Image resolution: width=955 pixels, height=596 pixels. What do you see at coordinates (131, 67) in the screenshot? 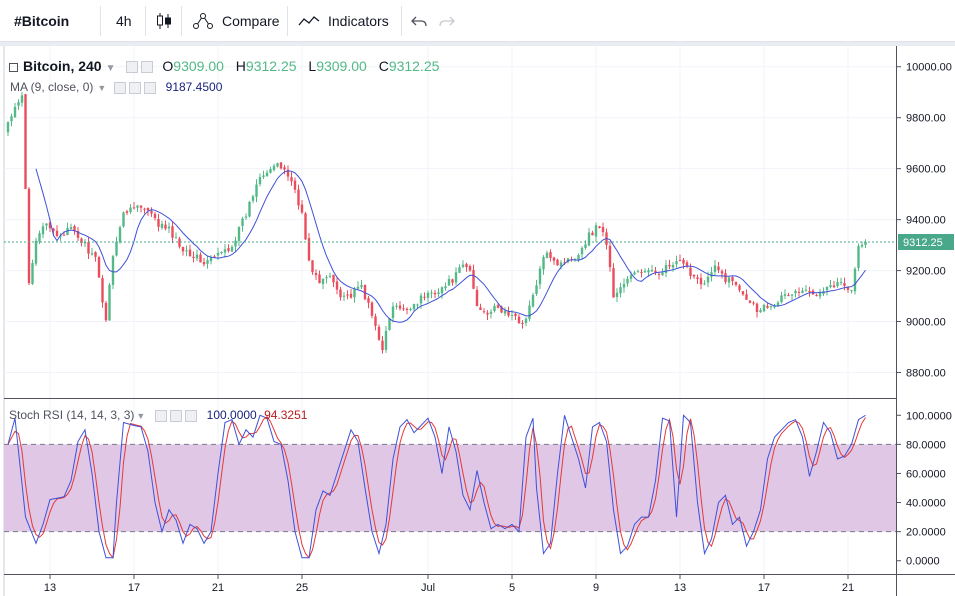
I see `settings-icon` at bounding box center [131, 67].